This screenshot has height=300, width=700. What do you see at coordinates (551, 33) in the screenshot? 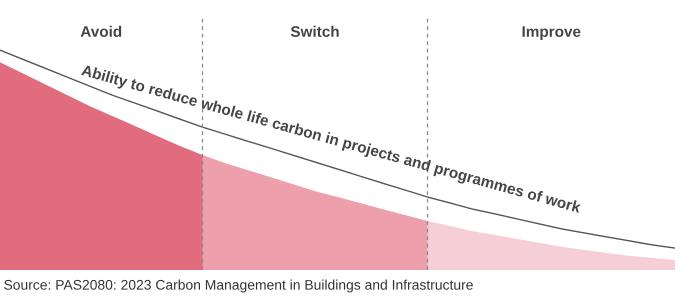
I see `text: Improve` at bounding box center [551, 33].